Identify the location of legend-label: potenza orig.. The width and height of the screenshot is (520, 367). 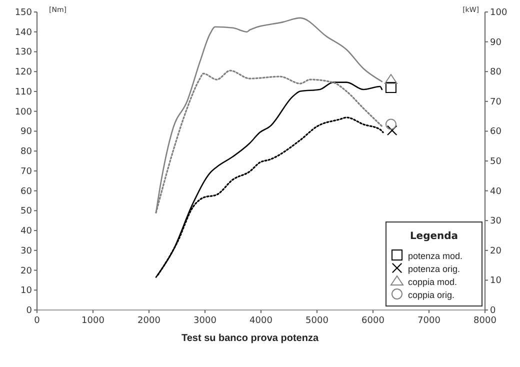
(434, 269).